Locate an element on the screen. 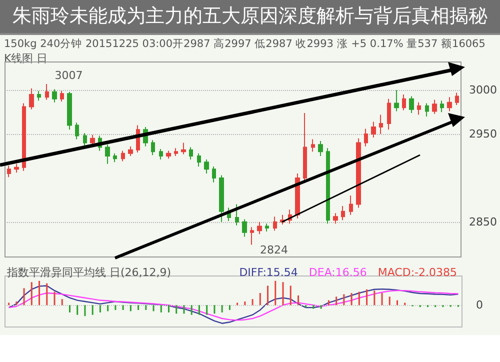  ref-line-label: 0 is located at coordinates (479, 305).